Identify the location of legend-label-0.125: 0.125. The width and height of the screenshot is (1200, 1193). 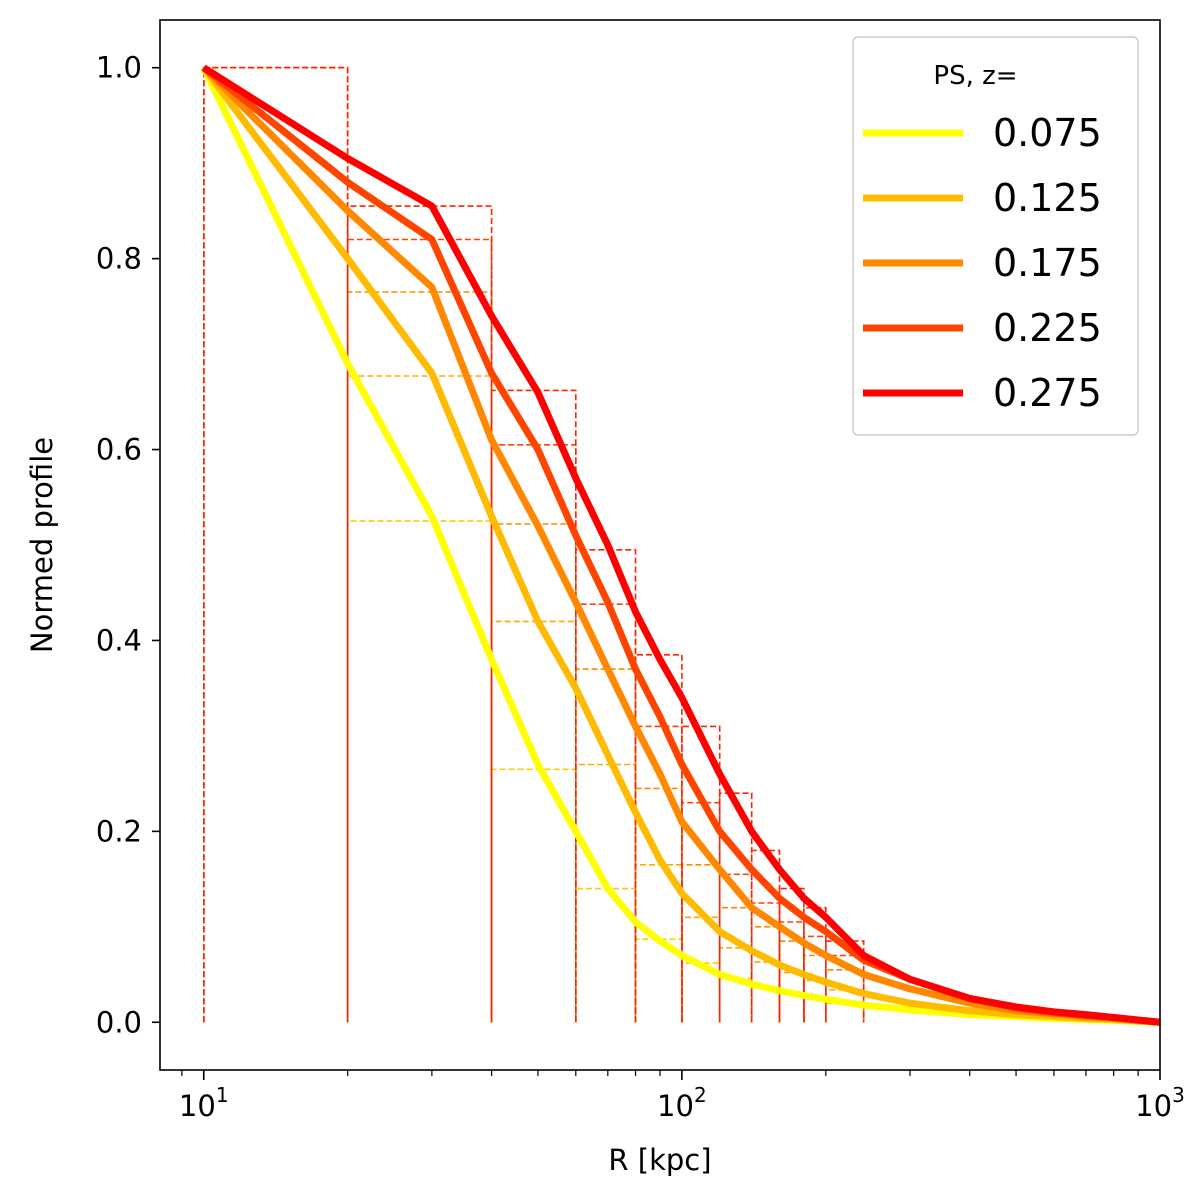
(1047, 198).